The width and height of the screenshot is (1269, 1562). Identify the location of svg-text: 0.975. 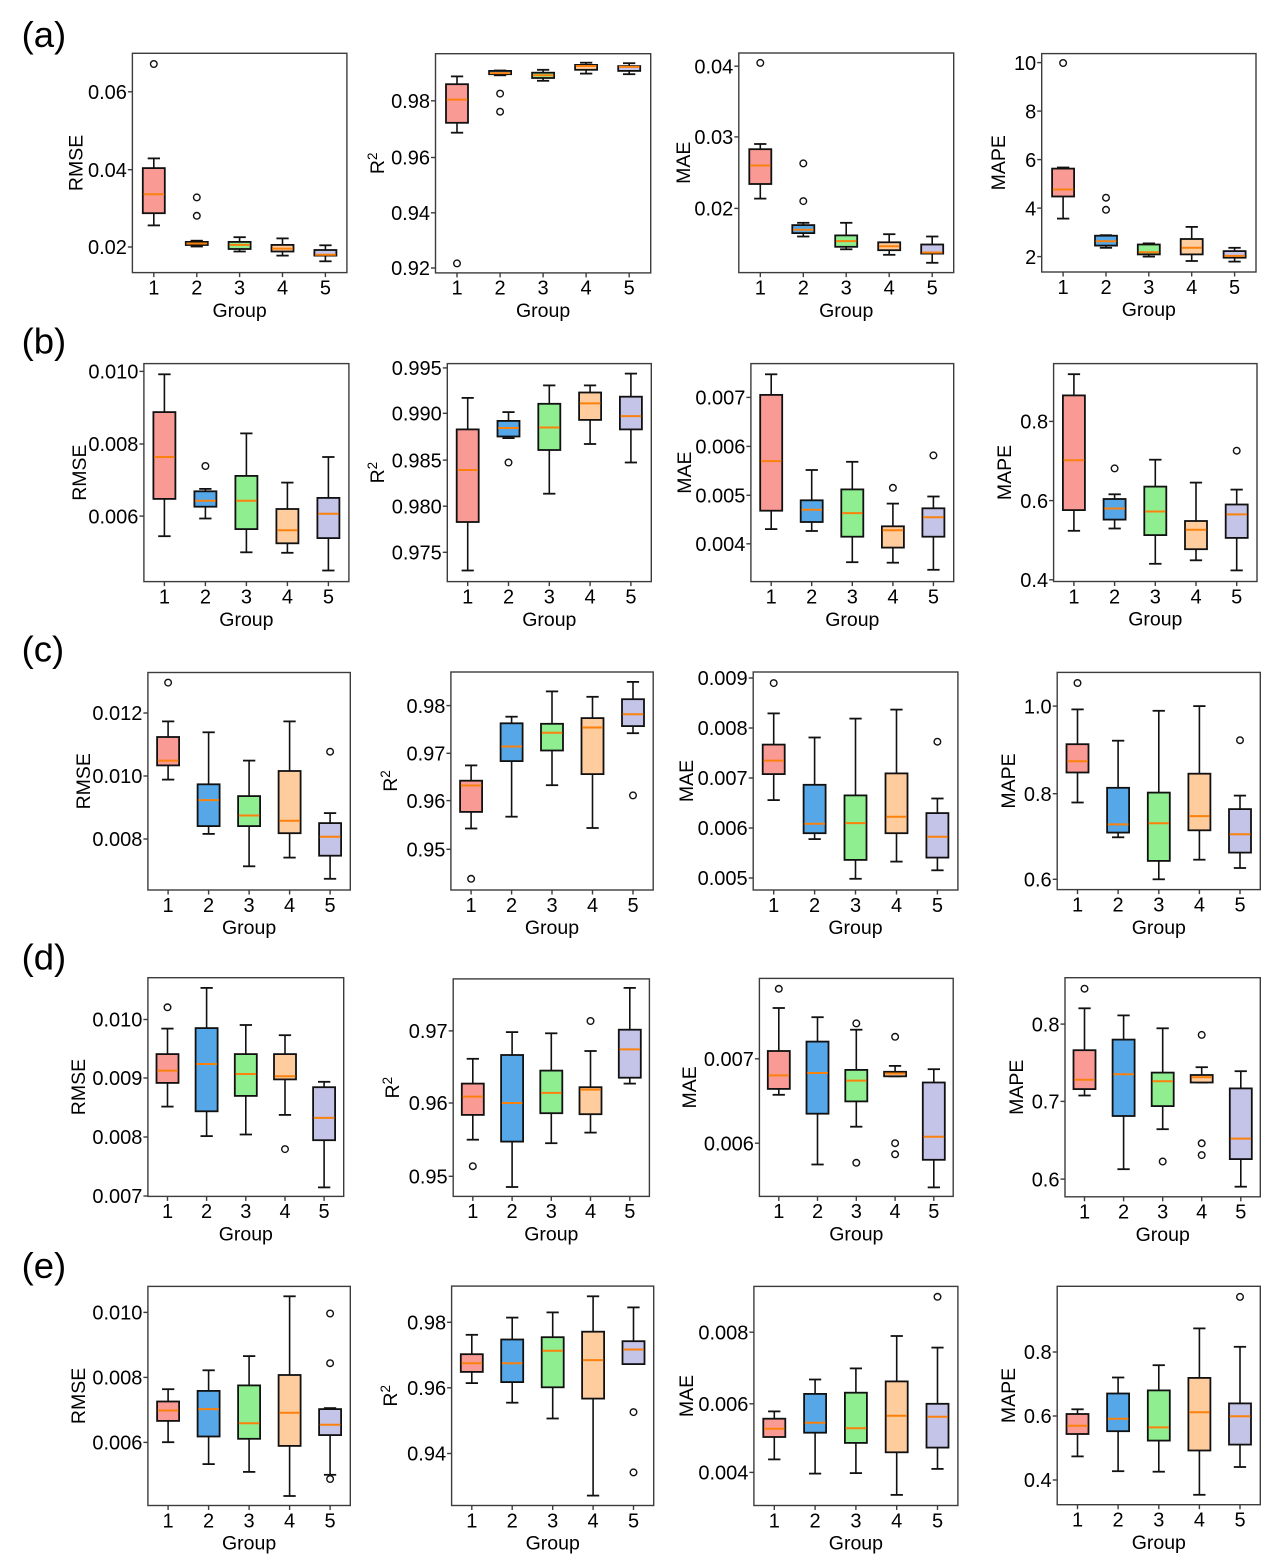
(417, 554).